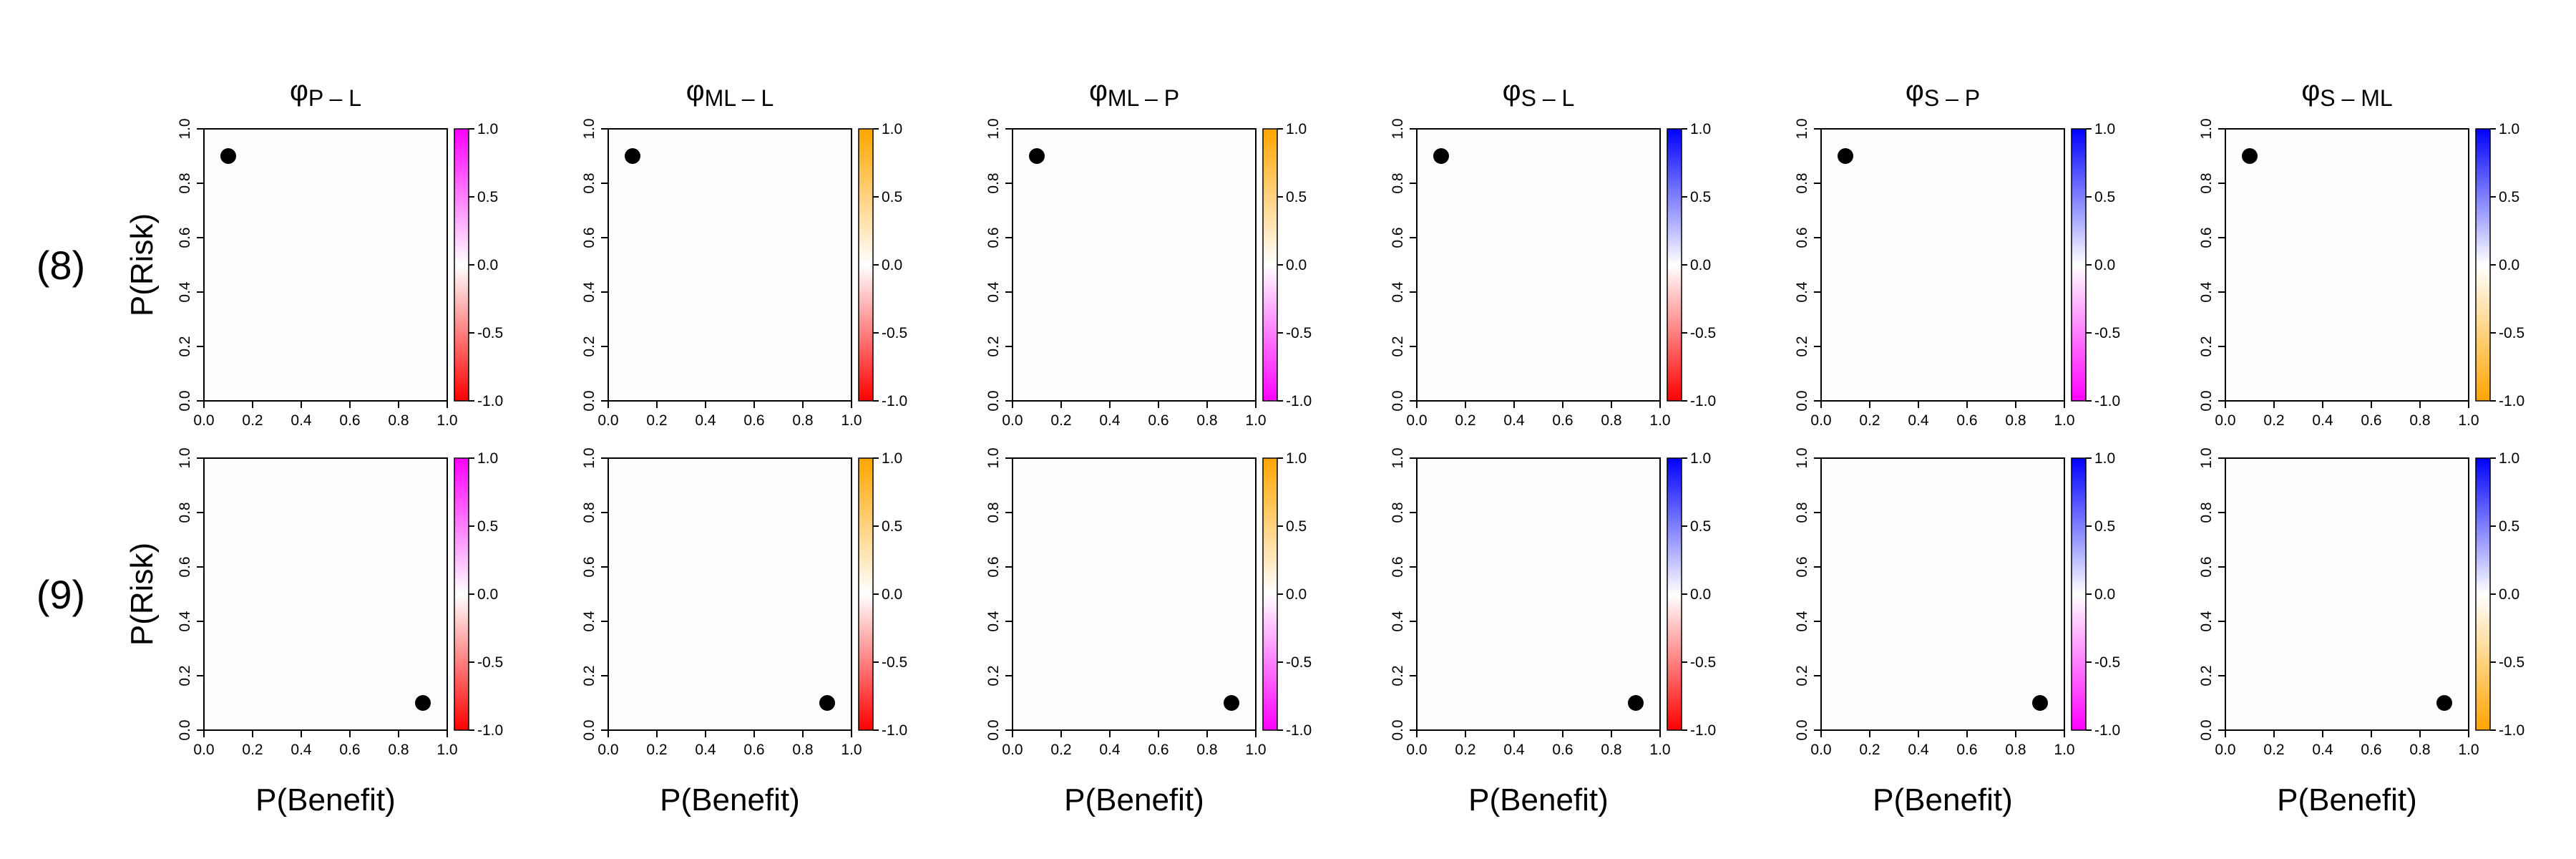  Describe the element at coordinates (1539, 93) in the screenshot. I see `panel-title: φS – L` at that location.